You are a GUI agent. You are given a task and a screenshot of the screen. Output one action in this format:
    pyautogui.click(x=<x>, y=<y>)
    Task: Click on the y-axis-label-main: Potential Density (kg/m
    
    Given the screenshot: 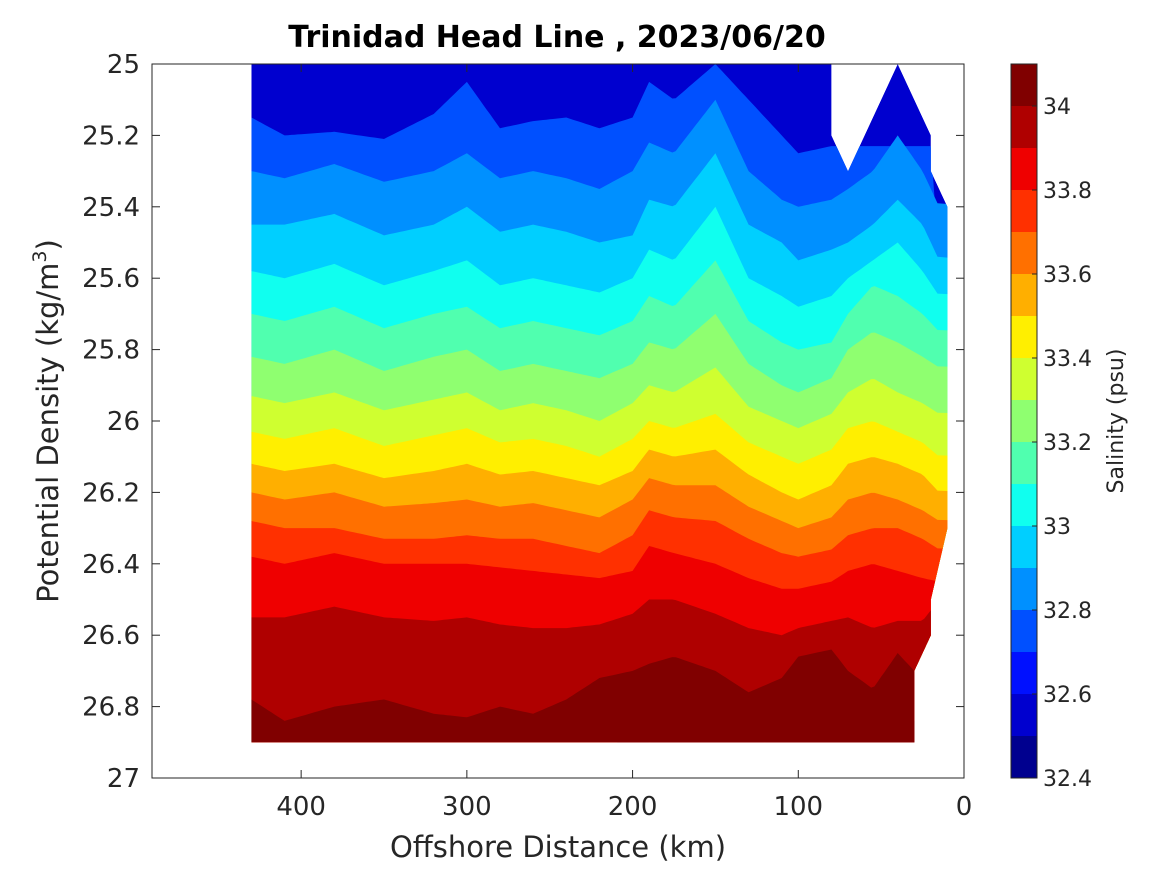 What is the action you would take?
    pyautogui.click(x=48, y=433)
    